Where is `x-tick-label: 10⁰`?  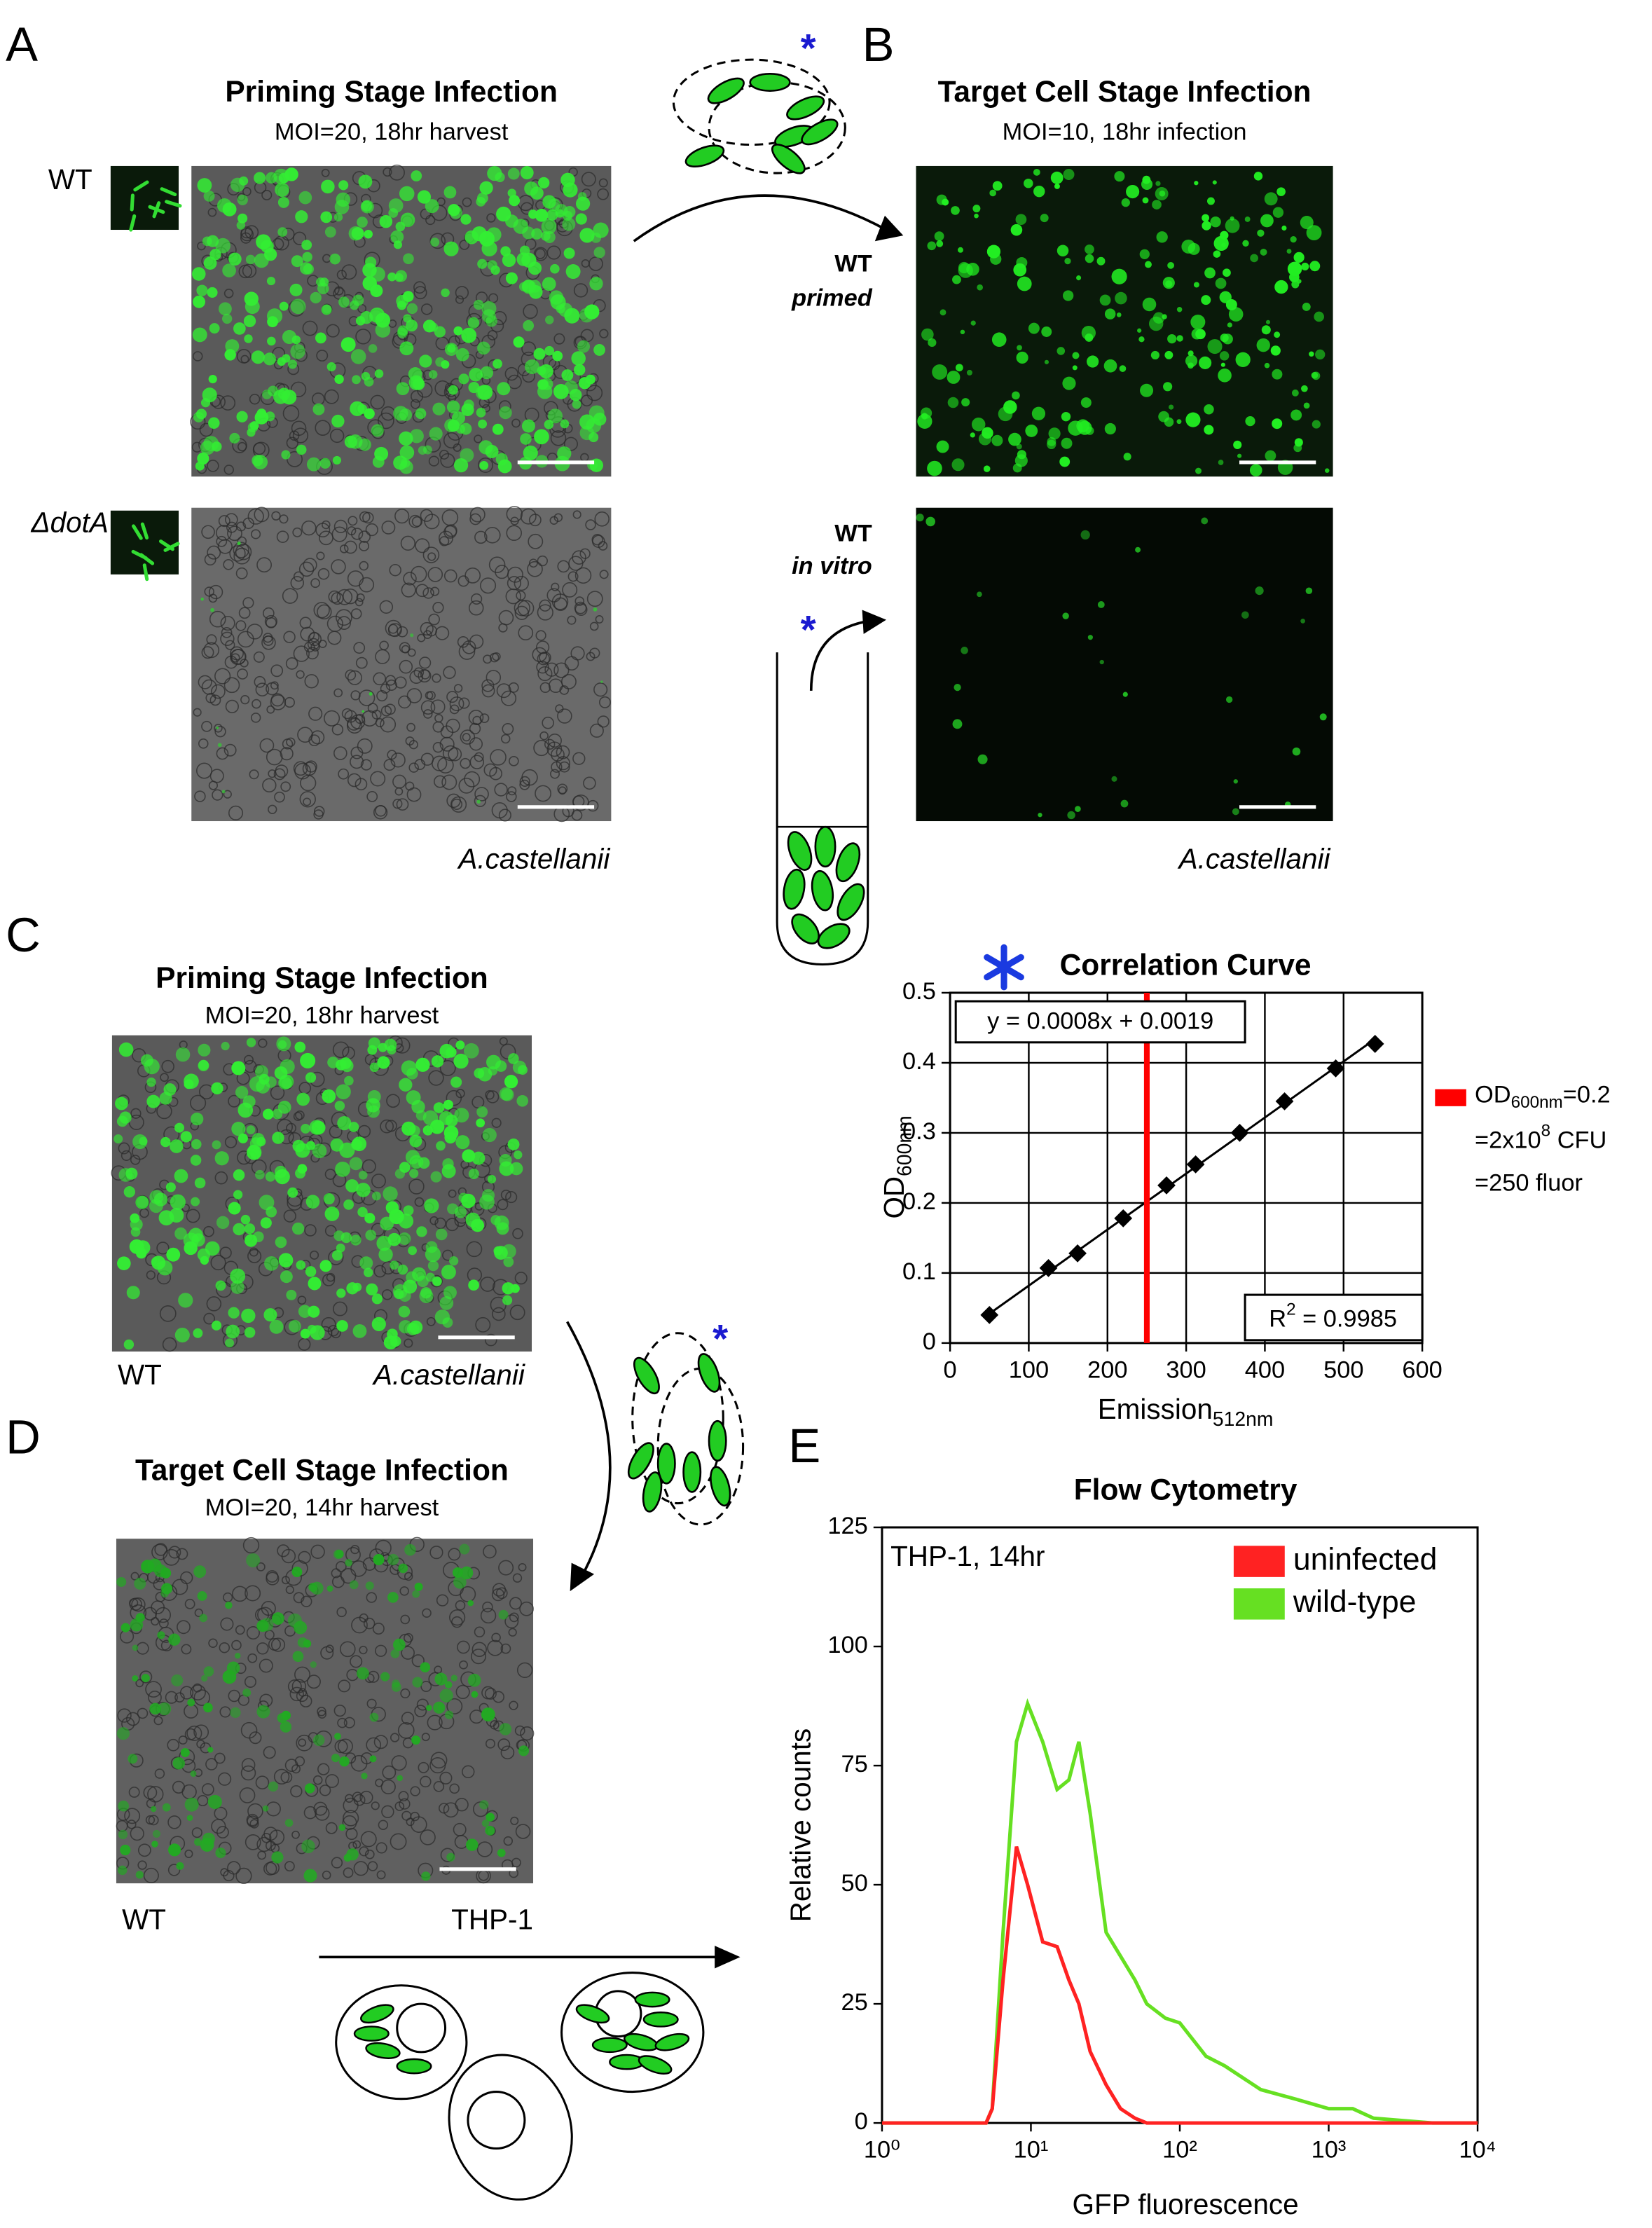
x-tick-label: 10⁰ is located at coordinates (882, 2150).